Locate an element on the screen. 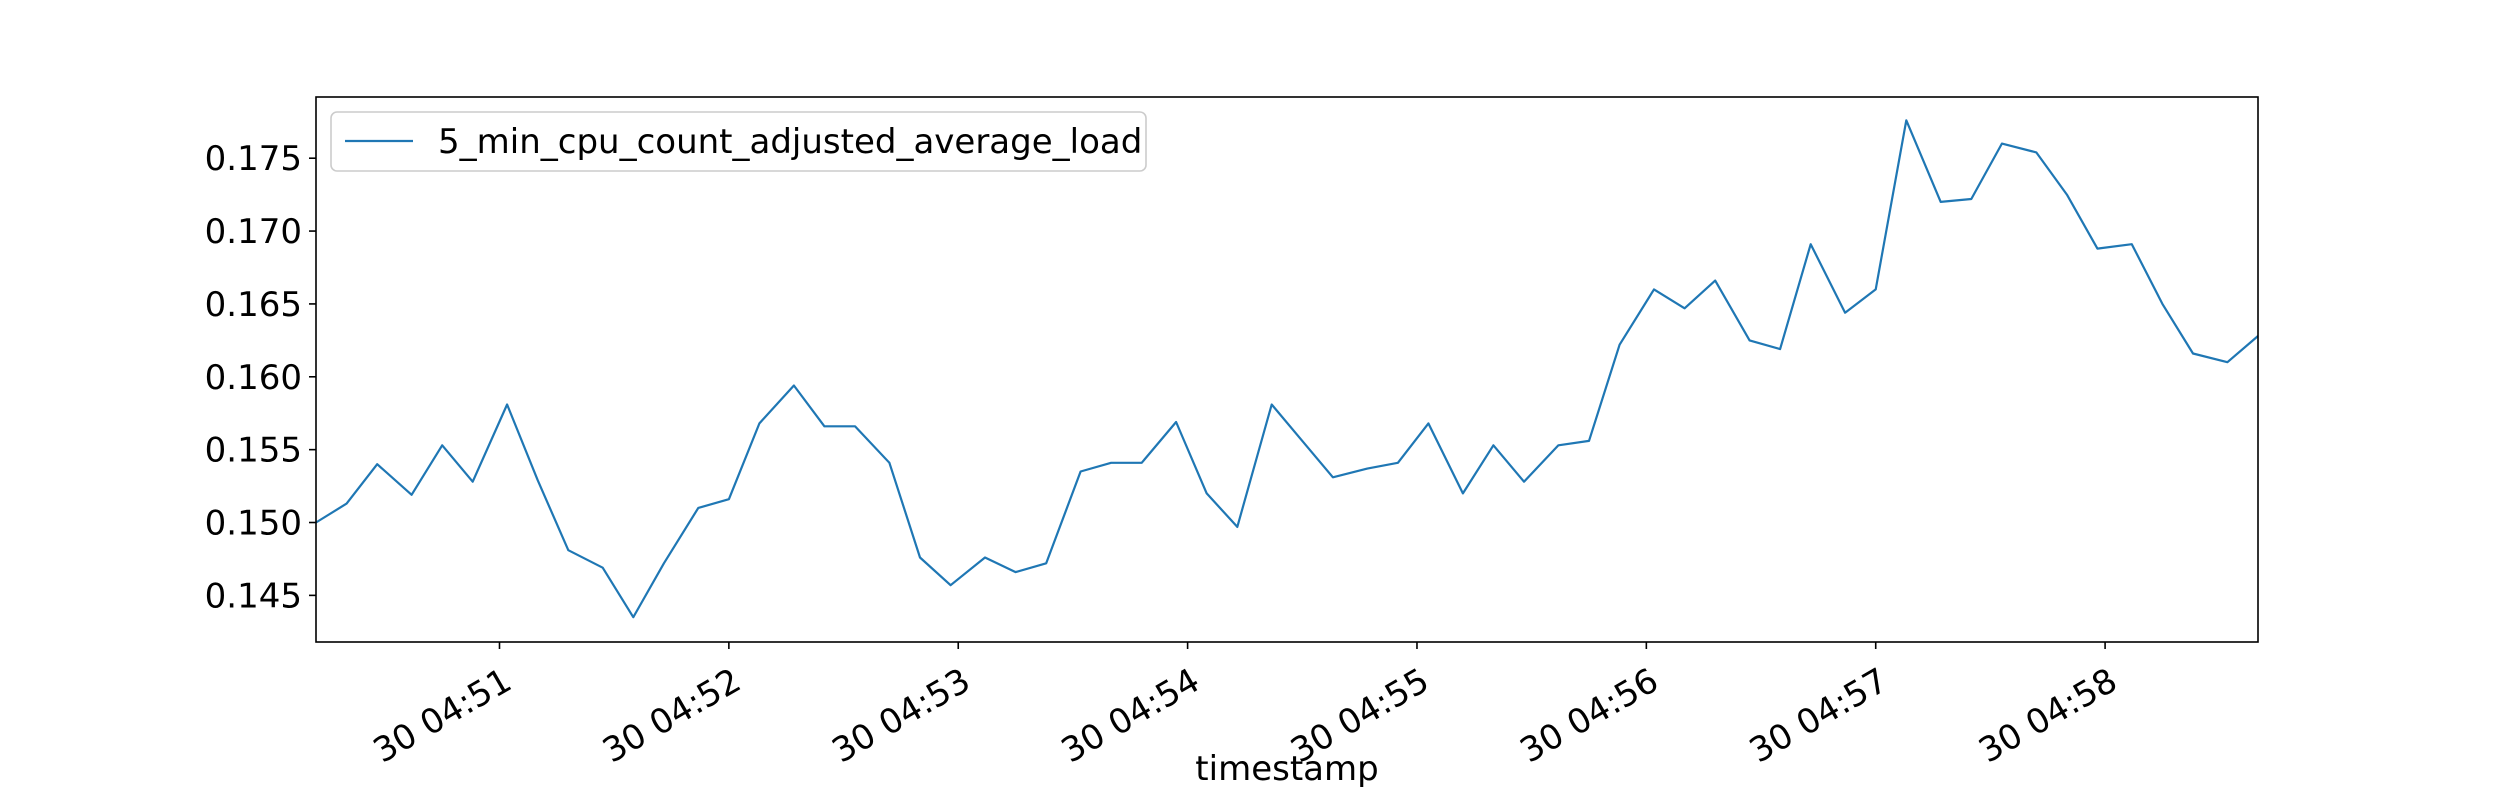 This screenshot has height=804, width=2500. y-tick-label: 0.155 is located at coordinates (253, 451).